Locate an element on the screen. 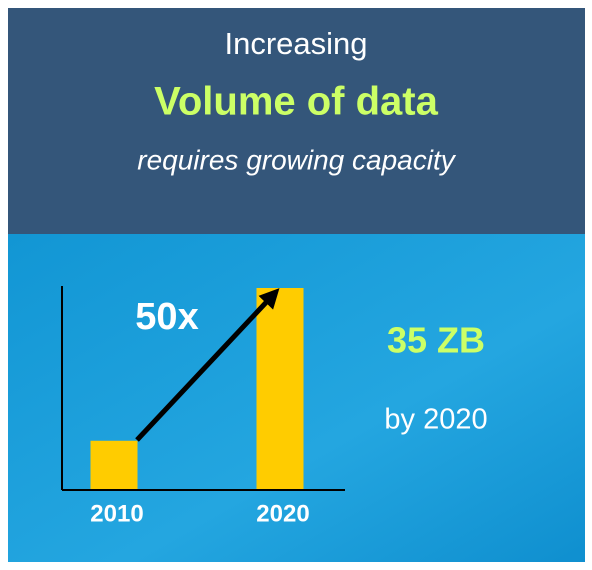 This screenshot has width=592, height=570. subtitle: requires growing capacity is located at coordinates (296, 159).